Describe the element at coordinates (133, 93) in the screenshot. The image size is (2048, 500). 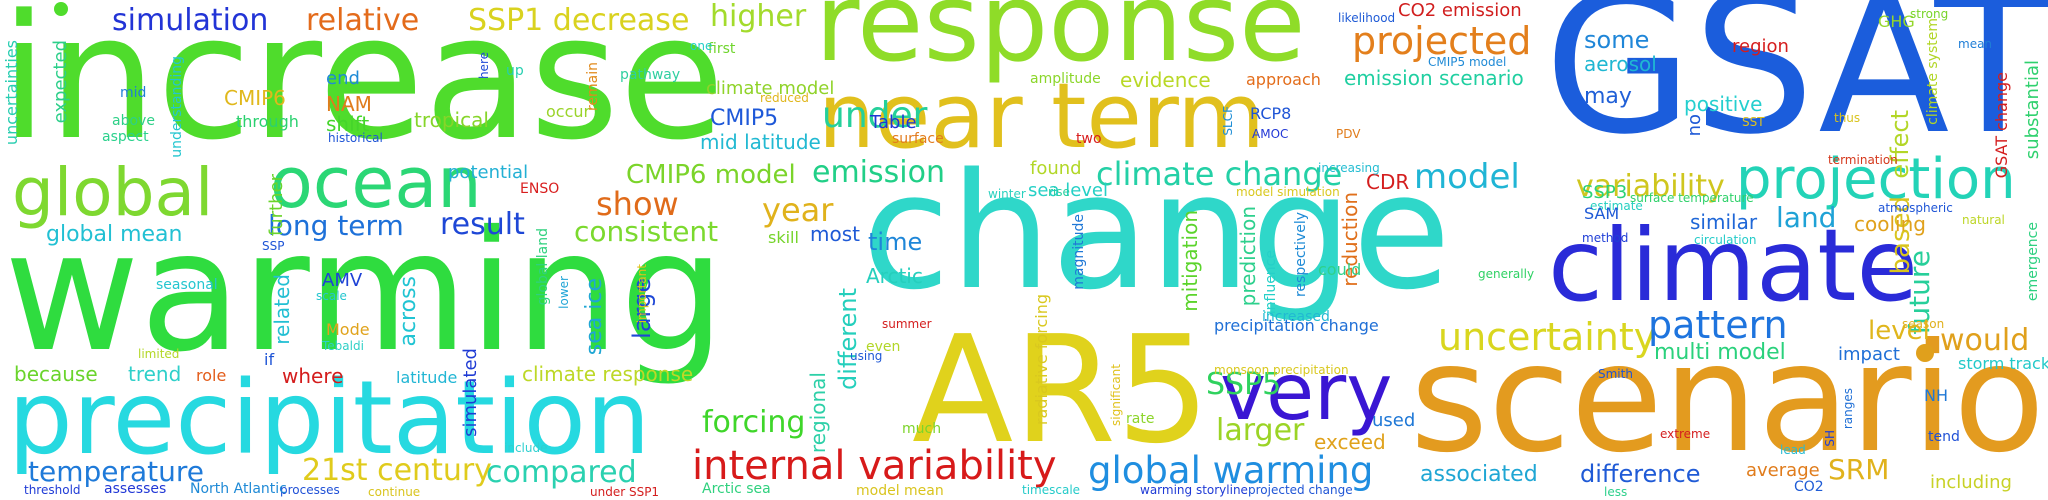
I see `word-mid: mid` at that location.